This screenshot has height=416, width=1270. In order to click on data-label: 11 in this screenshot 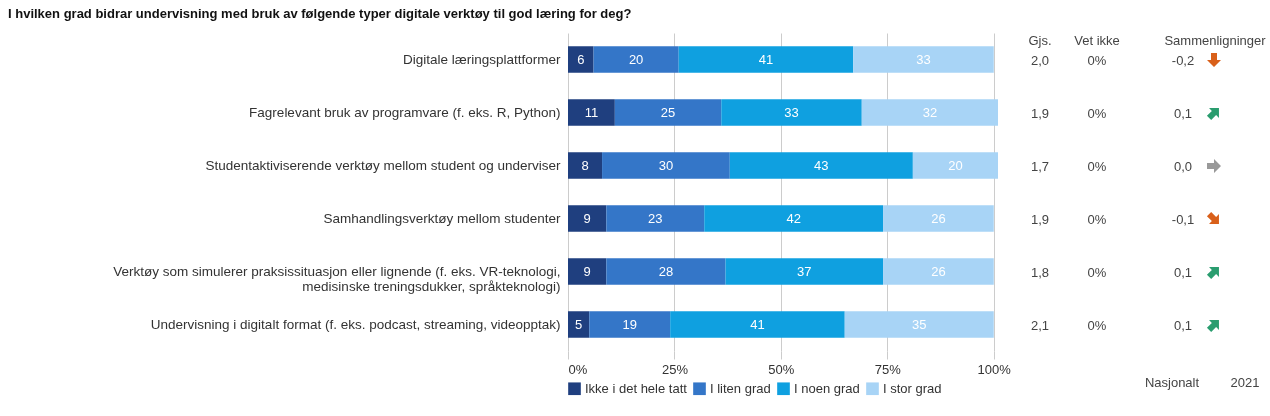, I will do `click(591, 112)`.